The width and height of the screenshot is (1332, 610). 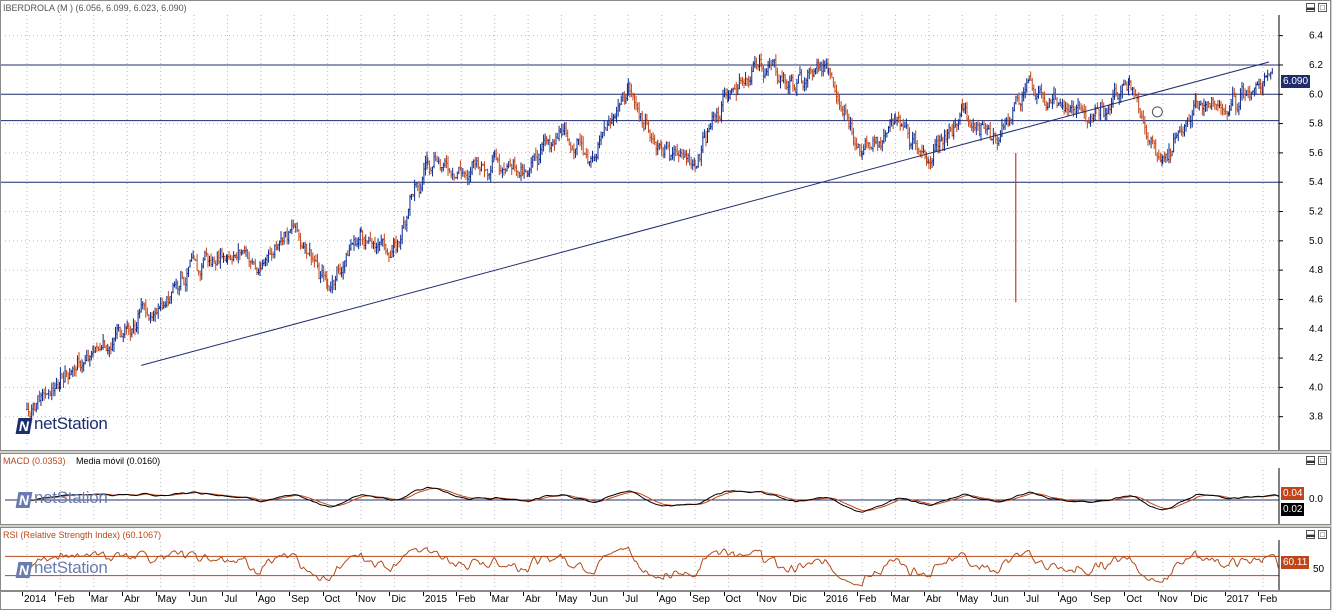 I want to click on x-tick-label: Jun, so click(x=199, y=599).